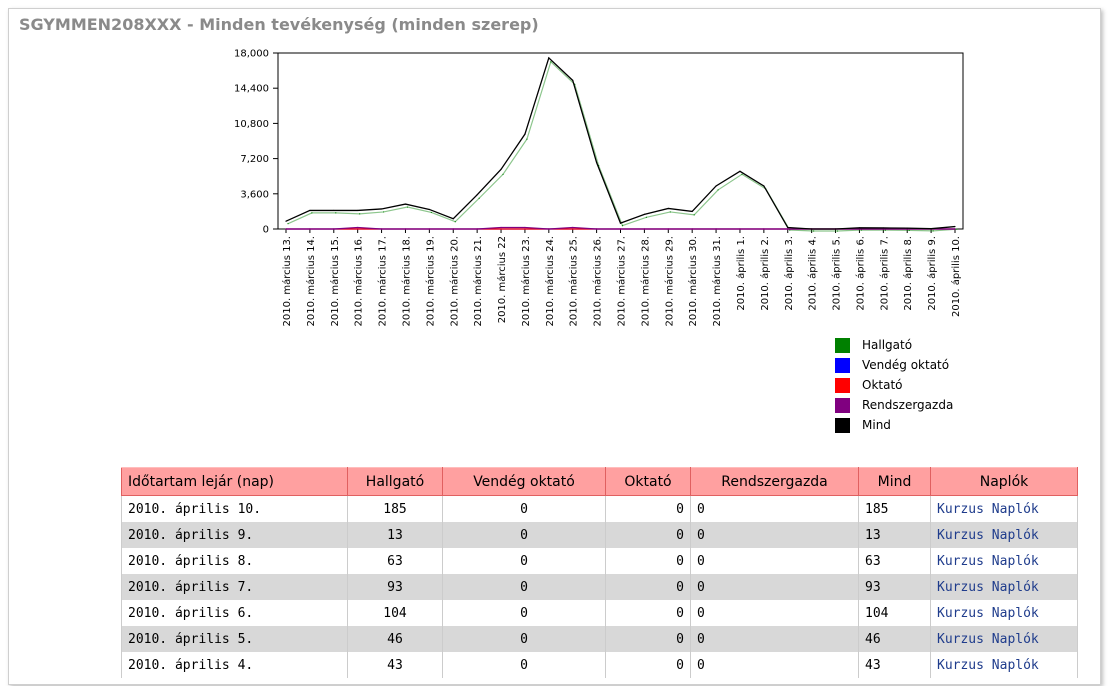 This screenshot has height=686, width=1108. I want to click on y-tick-label: 0, so click(266, 230).